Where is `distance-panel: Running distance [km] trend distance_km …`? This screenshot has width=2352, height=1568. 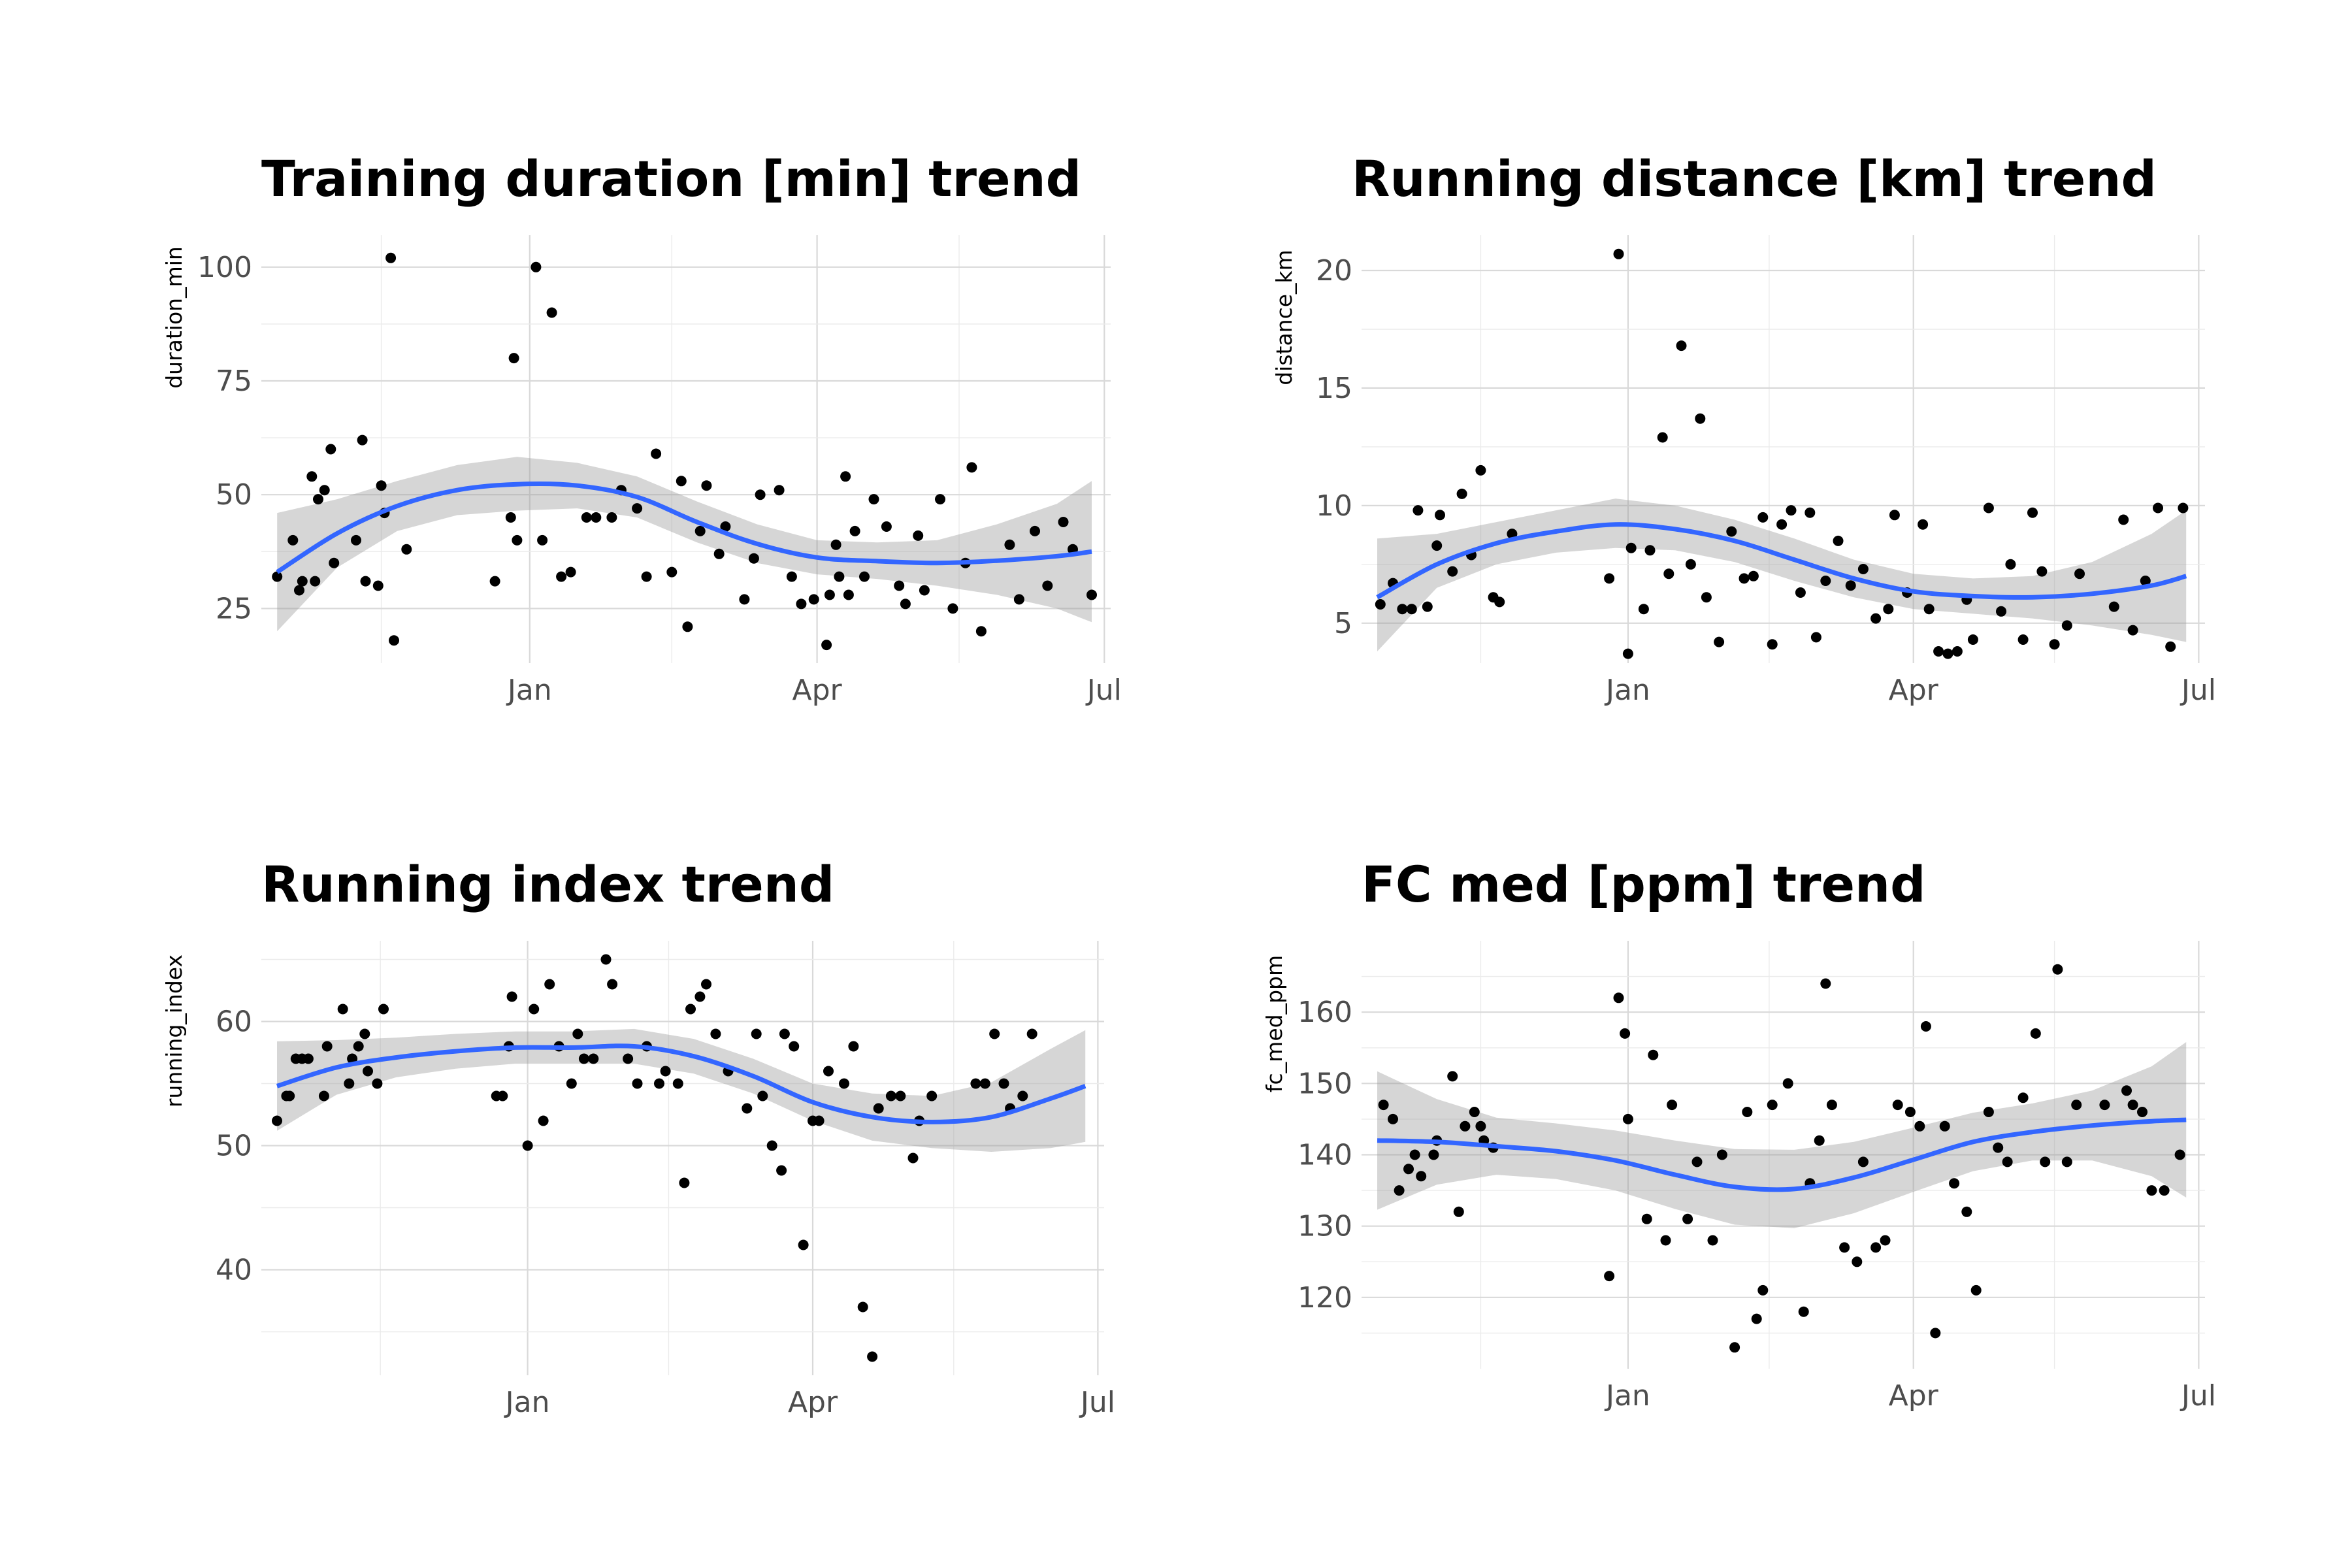
distance-panel: Running distance [km] trend distance_km … is located at coordinates (1743, 428).